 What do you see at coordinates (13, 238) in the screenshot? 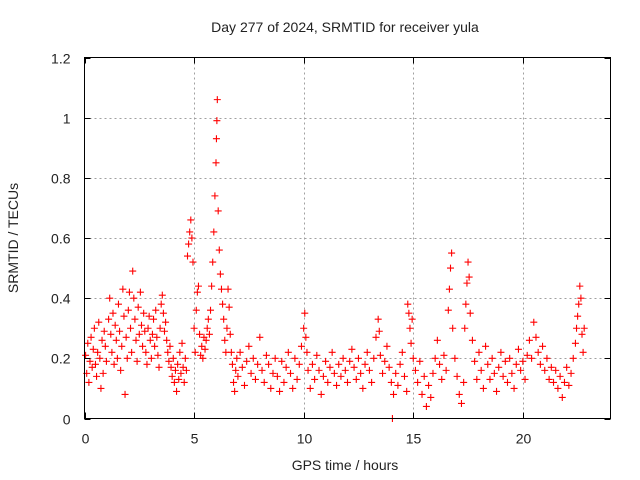
I see `y-axis-label: SRMTID / TECUs` at bounding box center [13, 238].